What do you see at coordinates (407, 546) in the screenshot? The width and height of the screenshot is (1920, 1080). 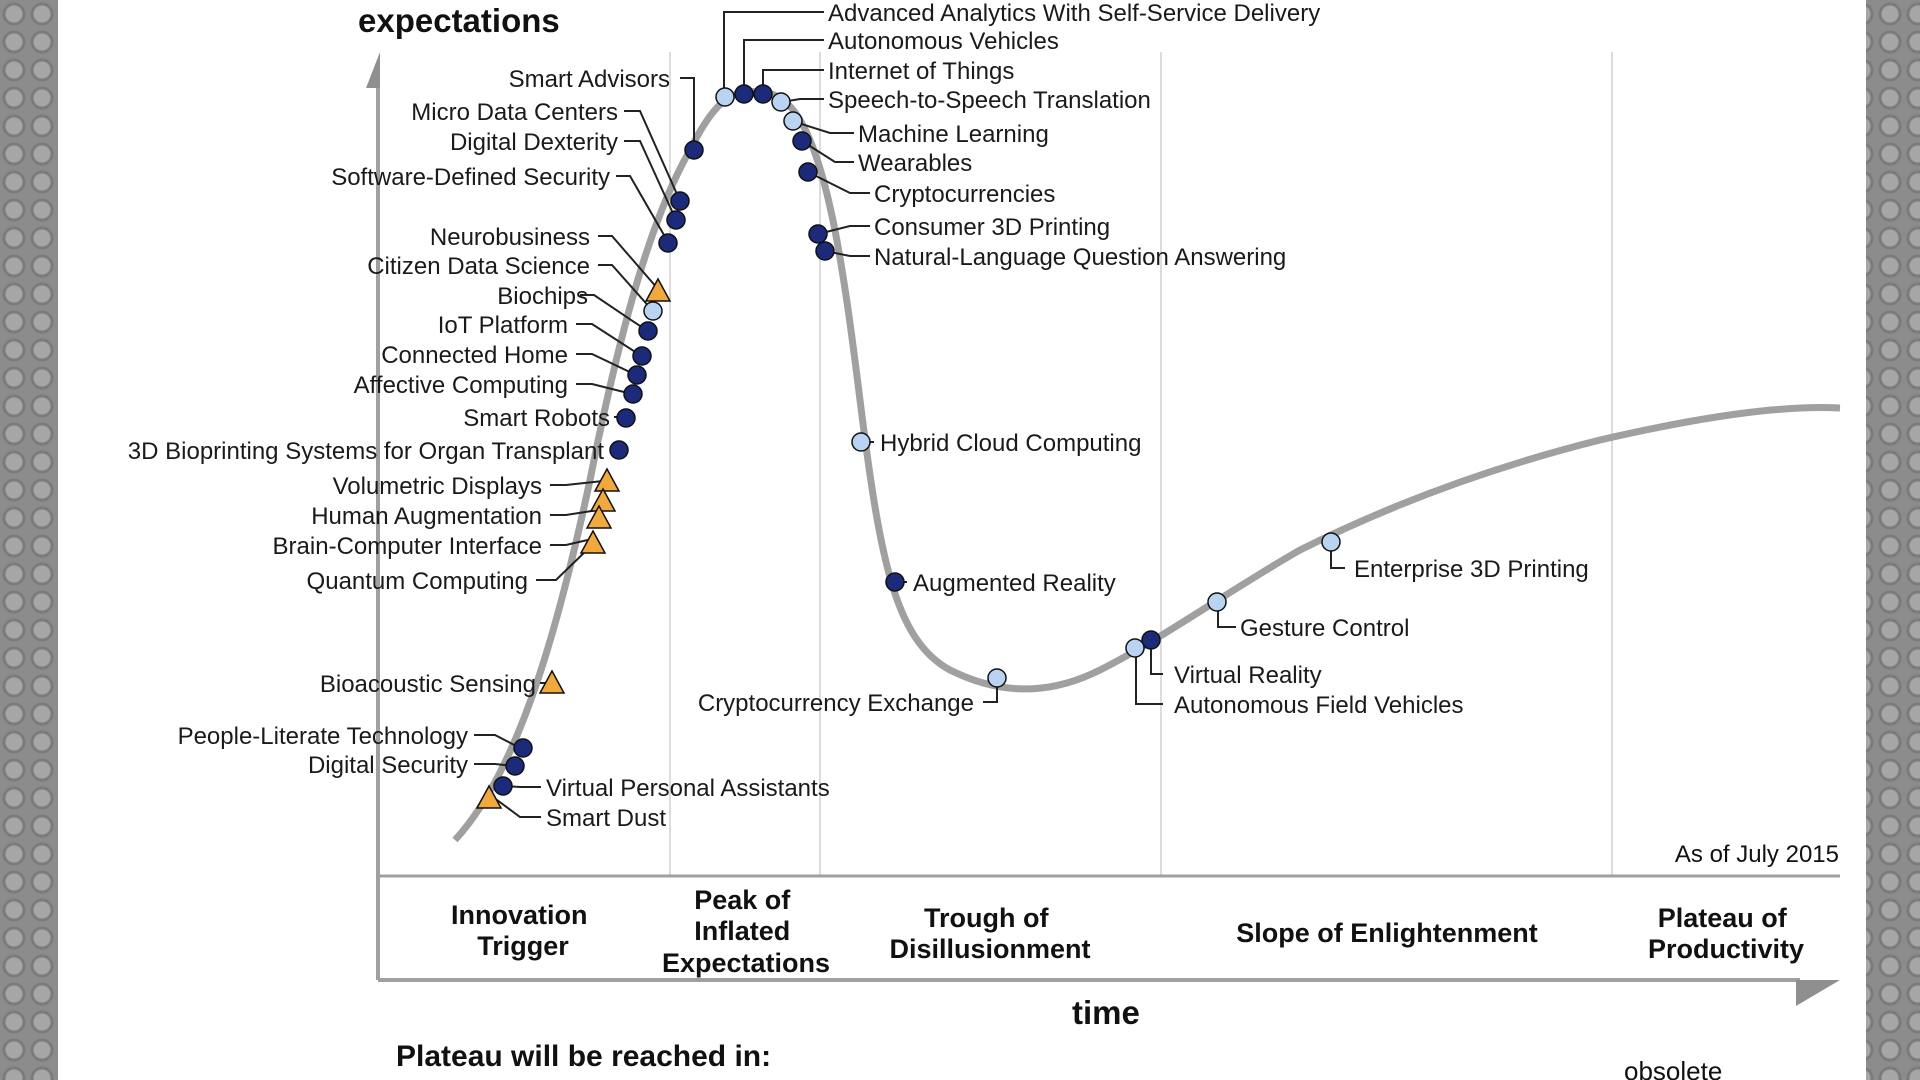 I see `tech-label: Brain-Computer Interface` at bounding box center [407, 546].